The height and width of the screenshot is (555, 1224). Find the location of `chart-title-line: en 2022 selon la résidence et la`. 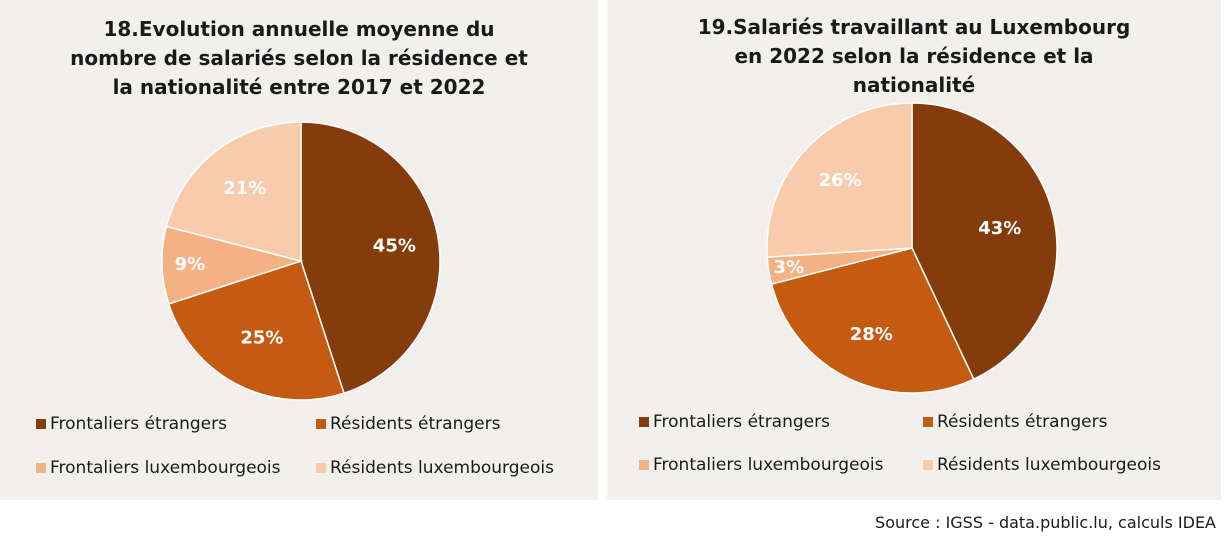

chart-title-line: en 2022 selon la résidence et la is located at coordinates (914, 56).